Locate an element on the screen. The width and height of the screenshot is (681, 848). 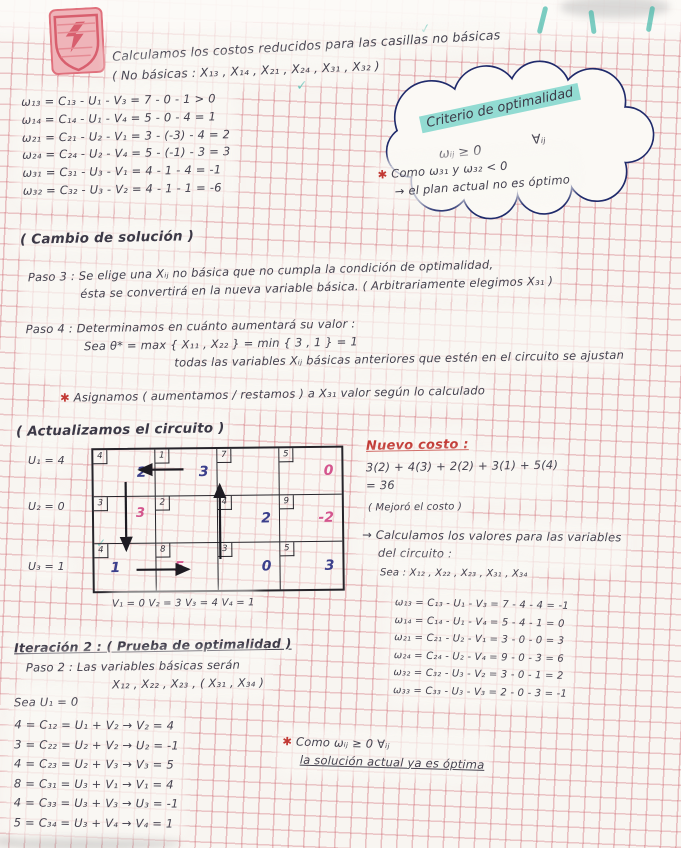
tableau-cell-r2c2: 2 is located at coordinates (187, 519).